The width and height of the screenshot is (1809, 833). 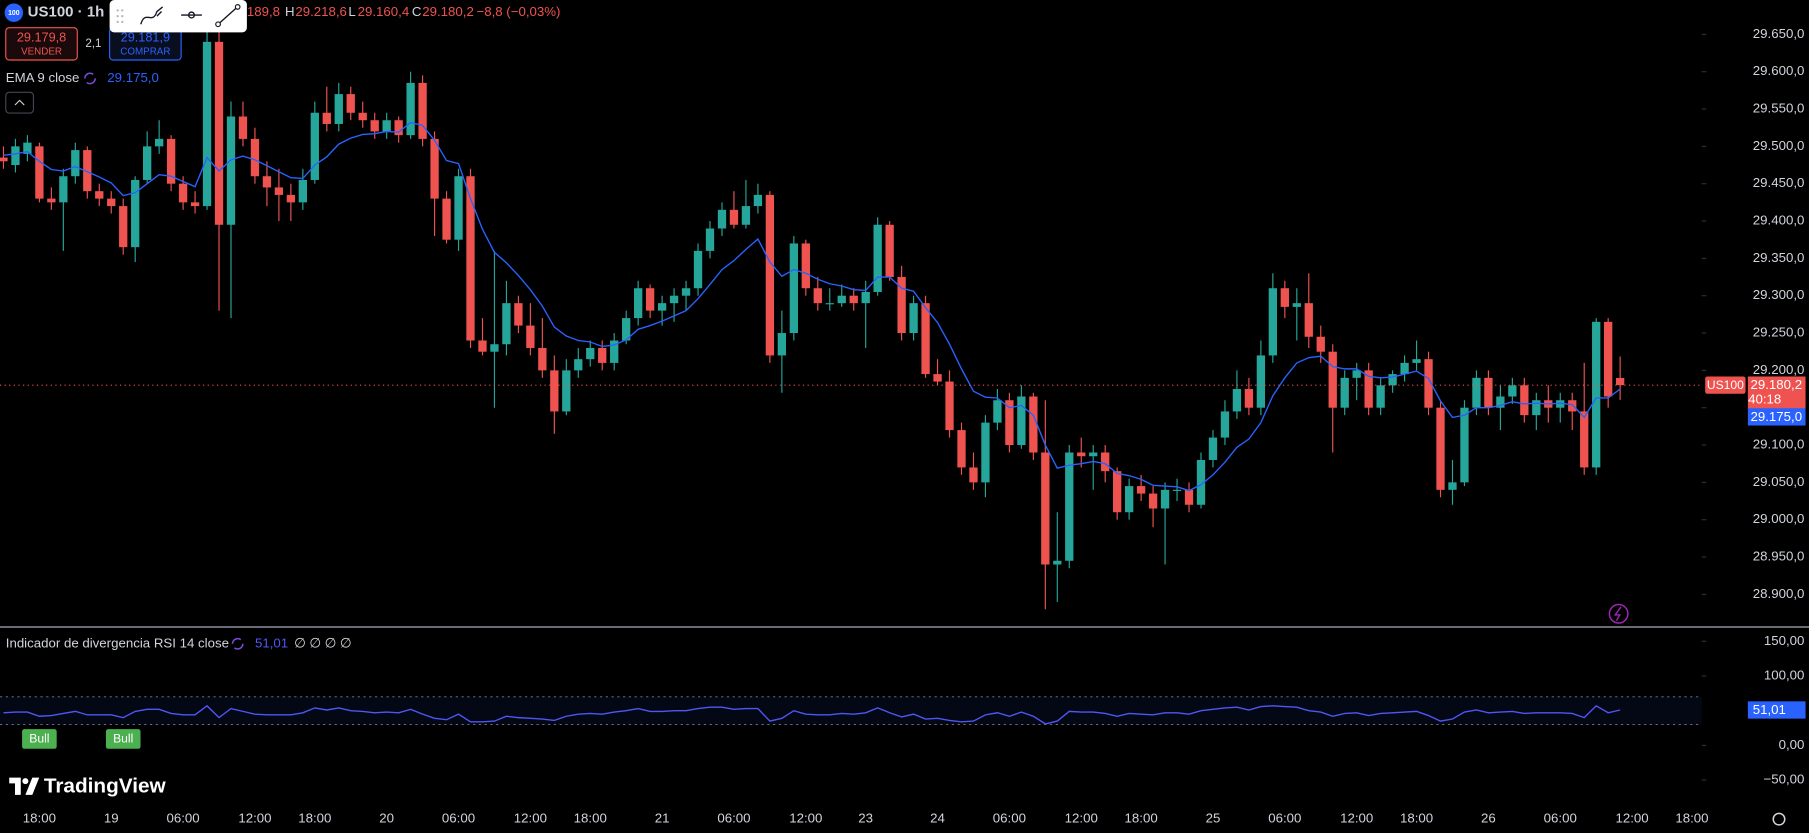 What do you see at coordinates (20, 102) in the screenshot?
I see `collapse-button` at bounding box center [20, 102].